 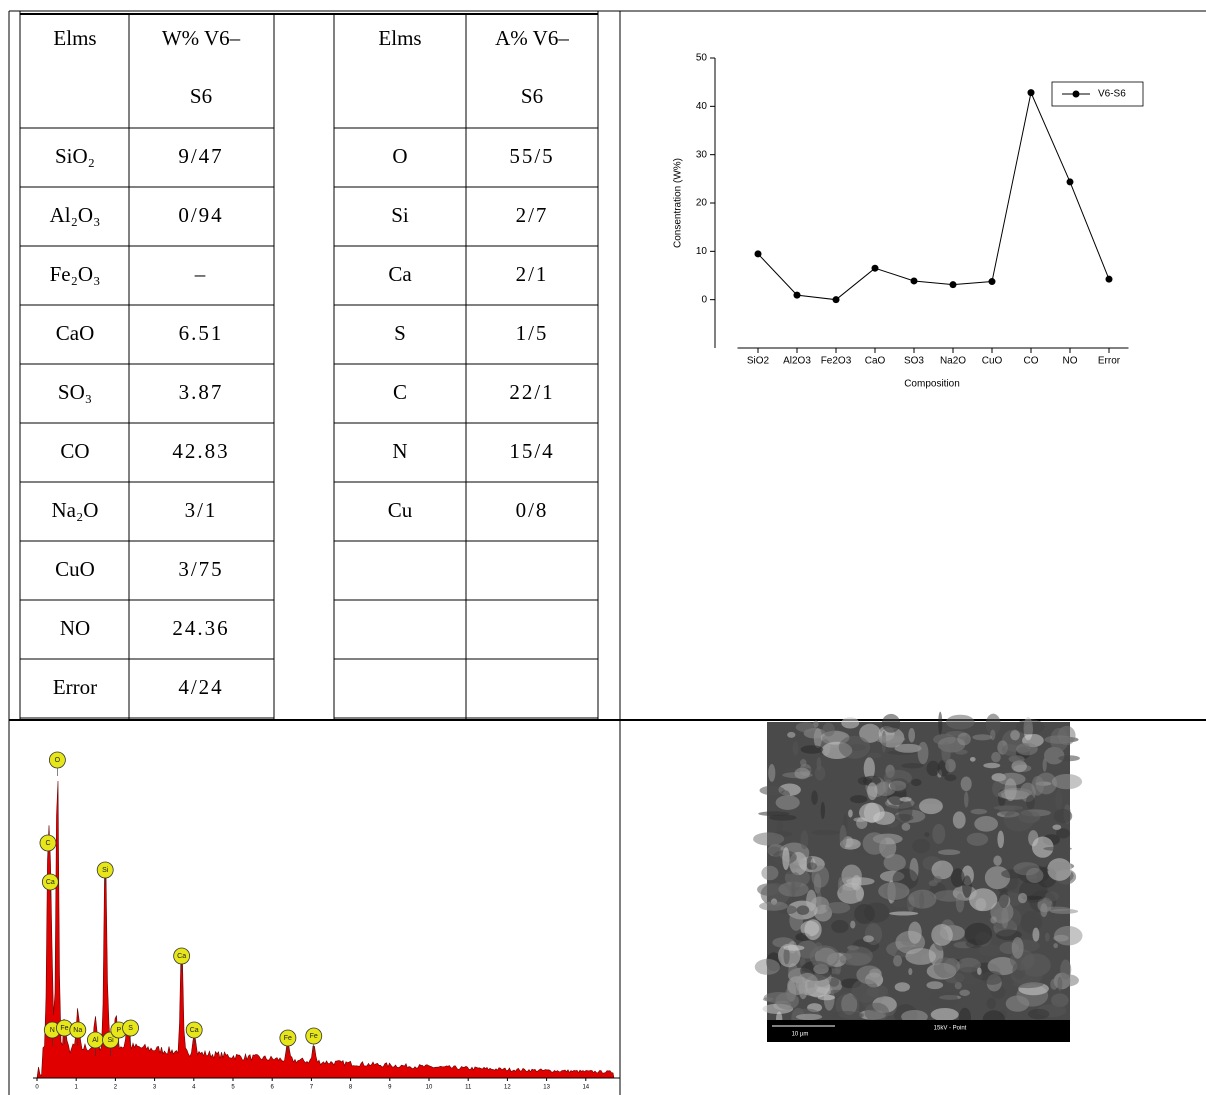 I want to click on y-tick-label: 30, so click(x=702, y=154).